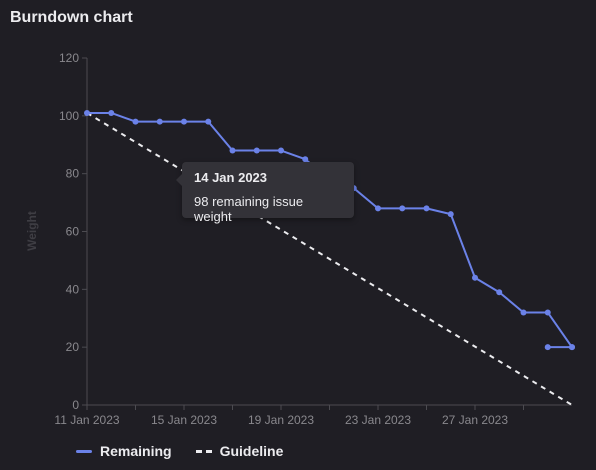 The image size is (596, 470). I want to click on y-axis: 0 20 40 60 80 100 120, so click(73, 231).